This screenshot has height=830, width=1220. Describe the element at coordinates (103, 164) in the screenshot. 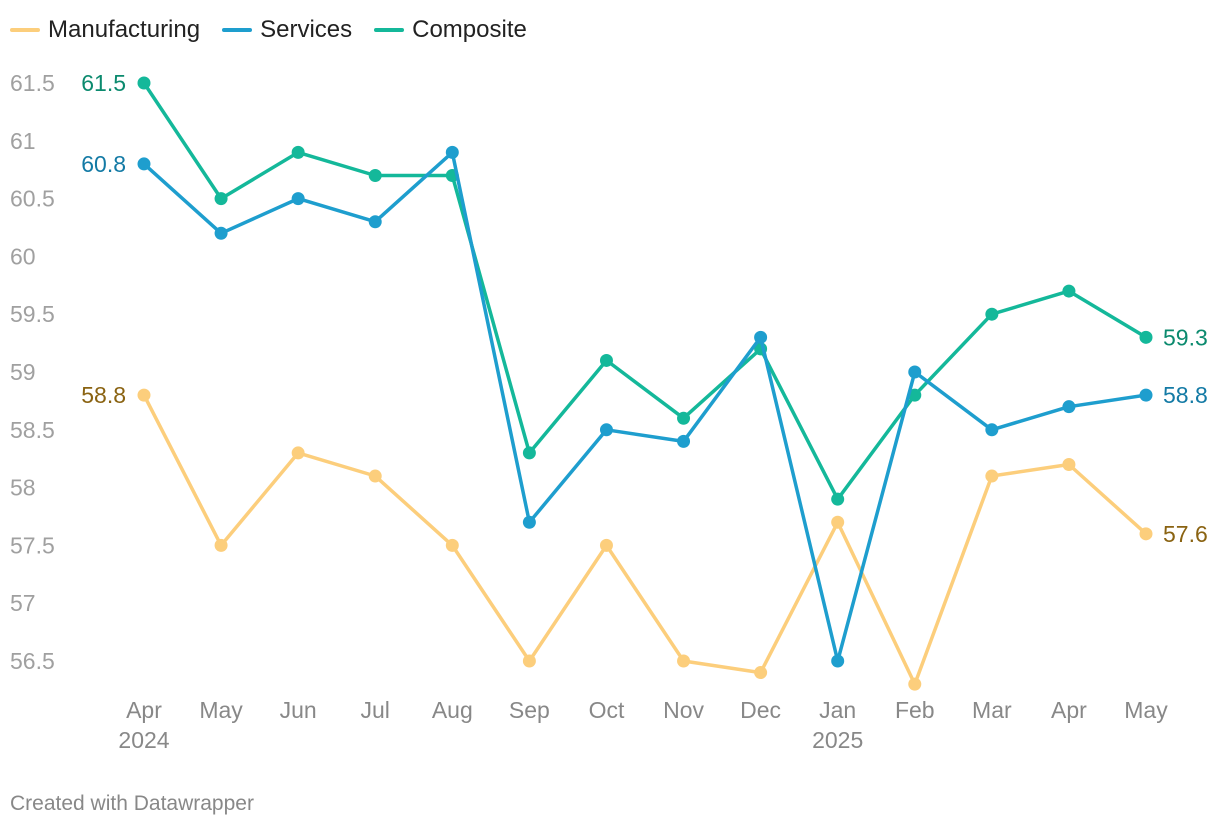

I see `start-value-label-services: 60.8` at that location.